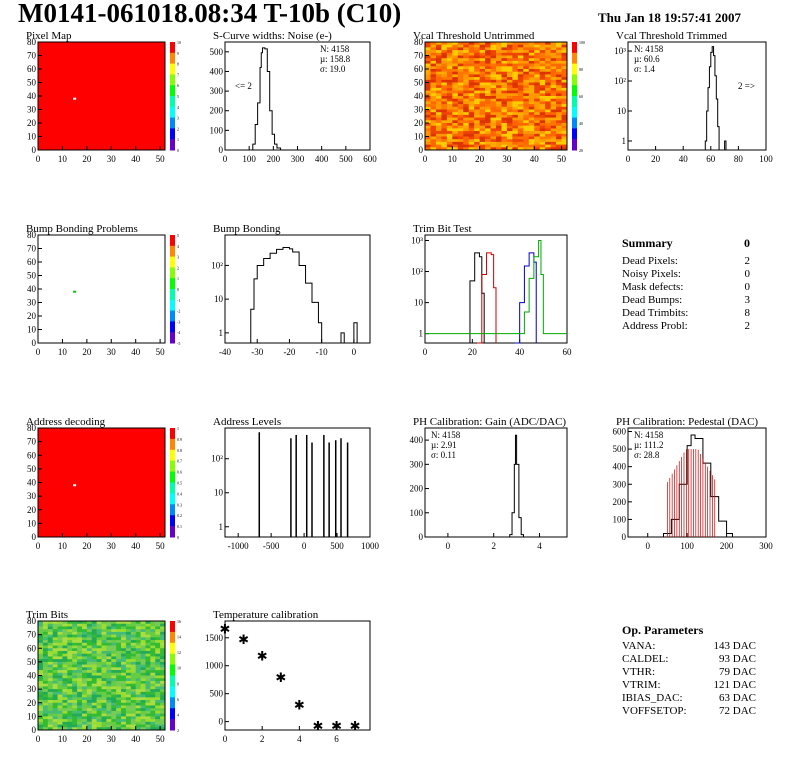 The image size is (796, 772). Describe the element at coordinates (179, 668) in the screenshot. I see `color-scale-label: 10` at that location.